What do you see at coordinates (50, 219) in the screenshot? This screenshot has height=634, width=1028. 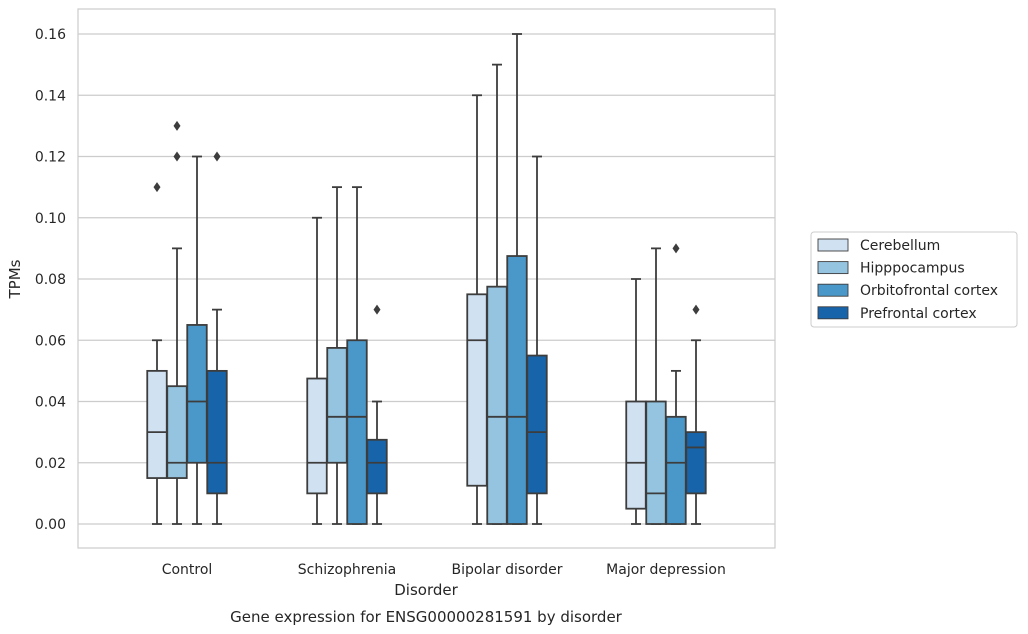 I see `y-tick-label: 0.10` at bounding box center [50, 219].